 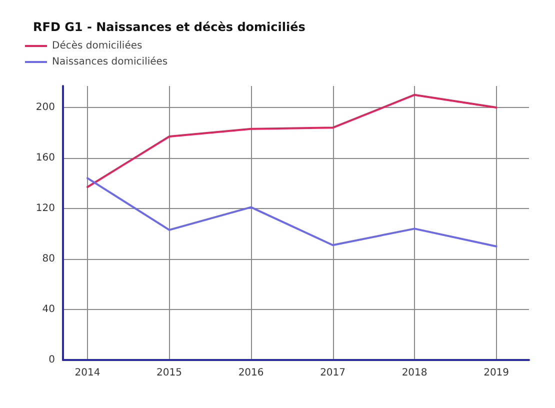 What do you see at coordinates (333, 373) in the screenshot?
I see `x-tick-label: 2017` at bounding box center [333, 373].